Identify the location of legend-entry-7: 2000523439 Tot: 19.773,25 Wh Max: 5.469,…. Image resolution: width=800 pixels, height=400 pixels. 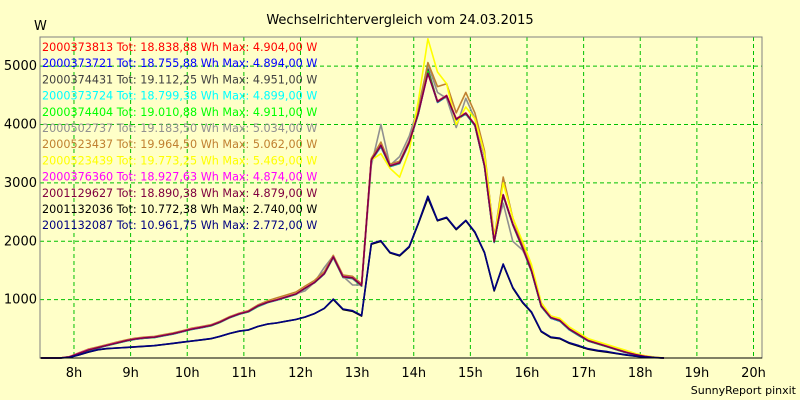
(179, 160).